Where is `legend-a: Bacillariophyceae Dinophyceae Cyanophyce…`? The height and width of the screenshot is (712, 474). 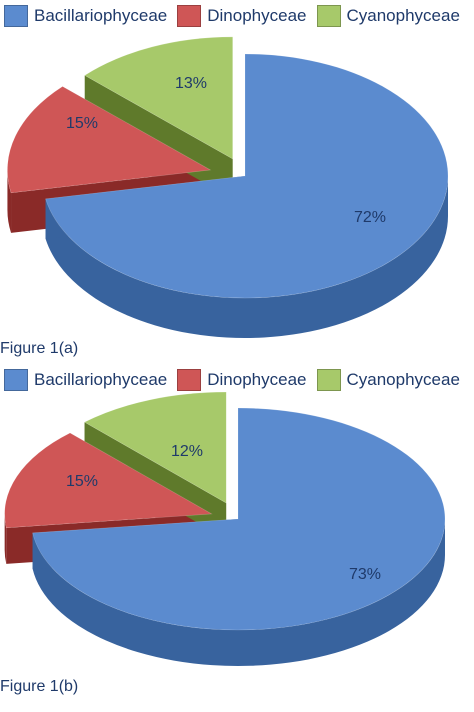
legend-a: Bacillariophyceae Dinophyceae Cyanophyce… is located at coordinates (232, 16).